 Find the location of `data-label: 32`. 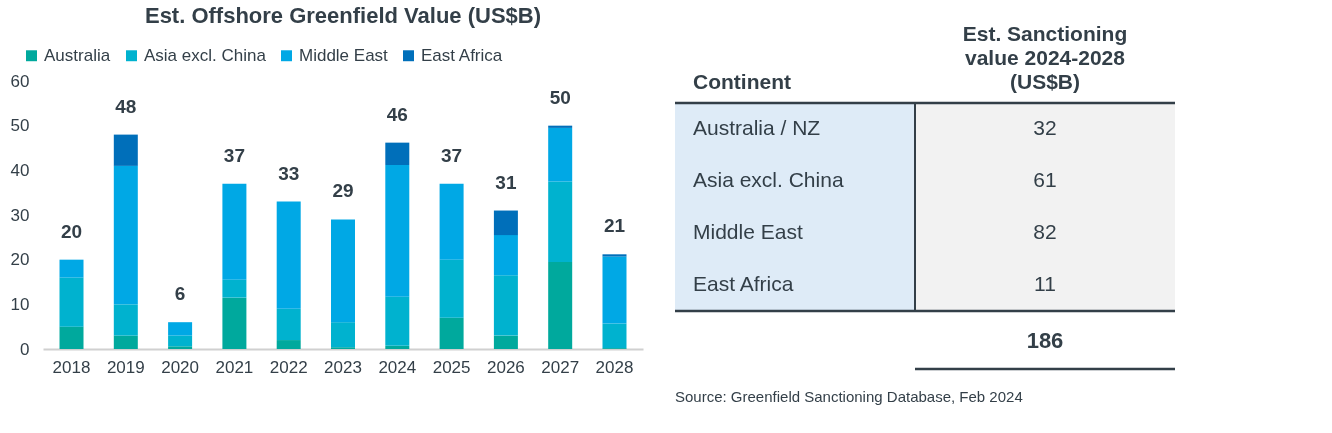

data-label: 32 is located at coordinates (1045, 127).